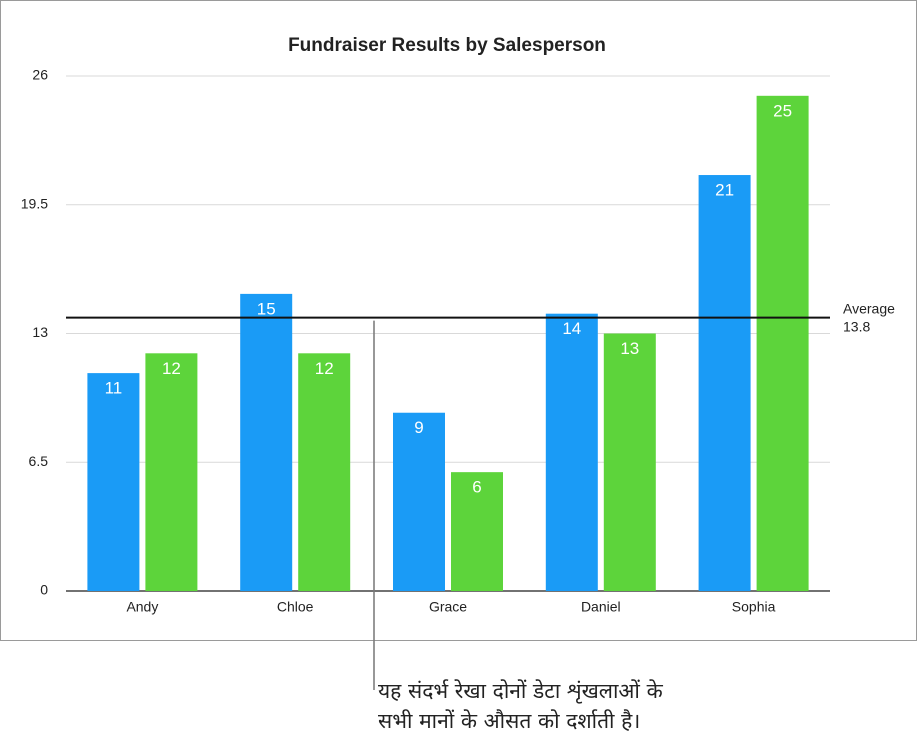  What do you see at coordinates (448, 607) in the screenshot?
I see `x-tick-label: Grace` at bounding box center [448, 607].